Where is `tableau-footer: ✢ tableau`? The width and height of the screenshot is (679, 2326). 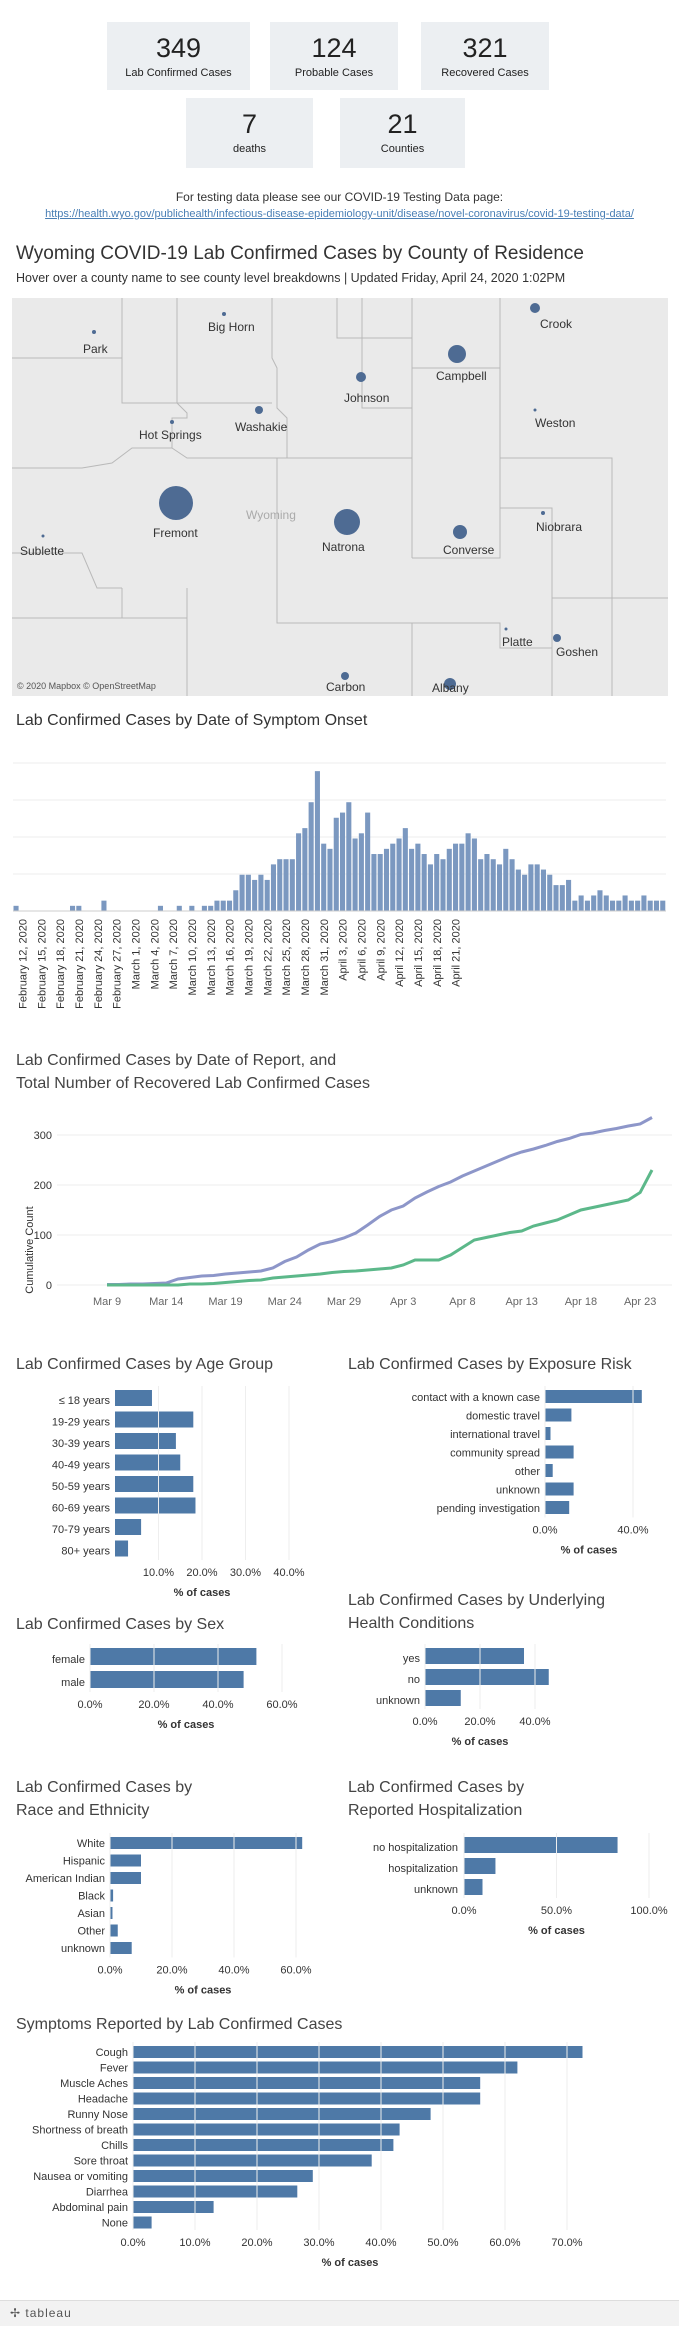
tableau-footer: ✢ tableau is located at coordinates (339, 2313).